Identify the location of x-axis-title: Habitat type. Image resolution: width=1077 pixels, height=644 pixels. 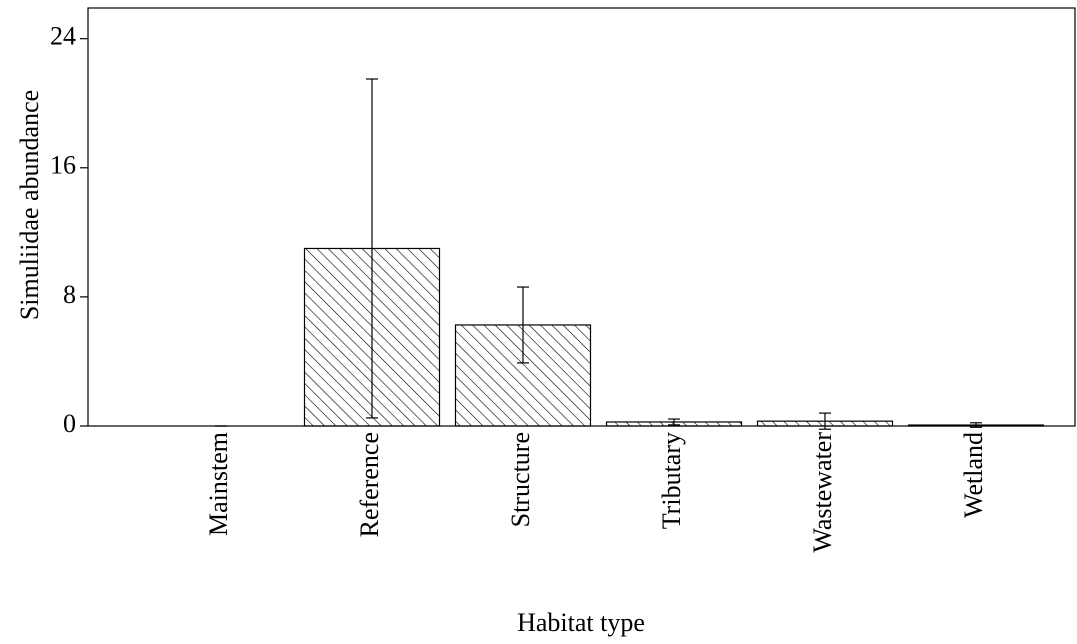
(581, 622).